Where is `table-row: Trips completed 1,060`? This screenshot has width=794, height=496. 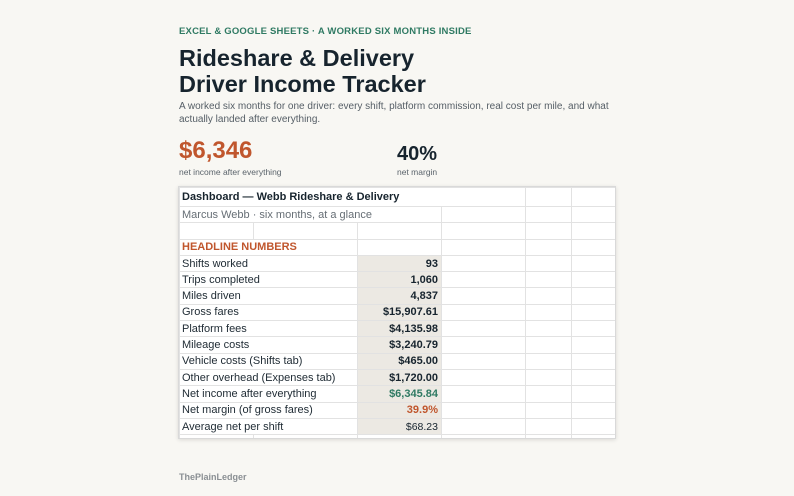 table-row: Trips completed 1,060 is located at coordinates (397, 280).